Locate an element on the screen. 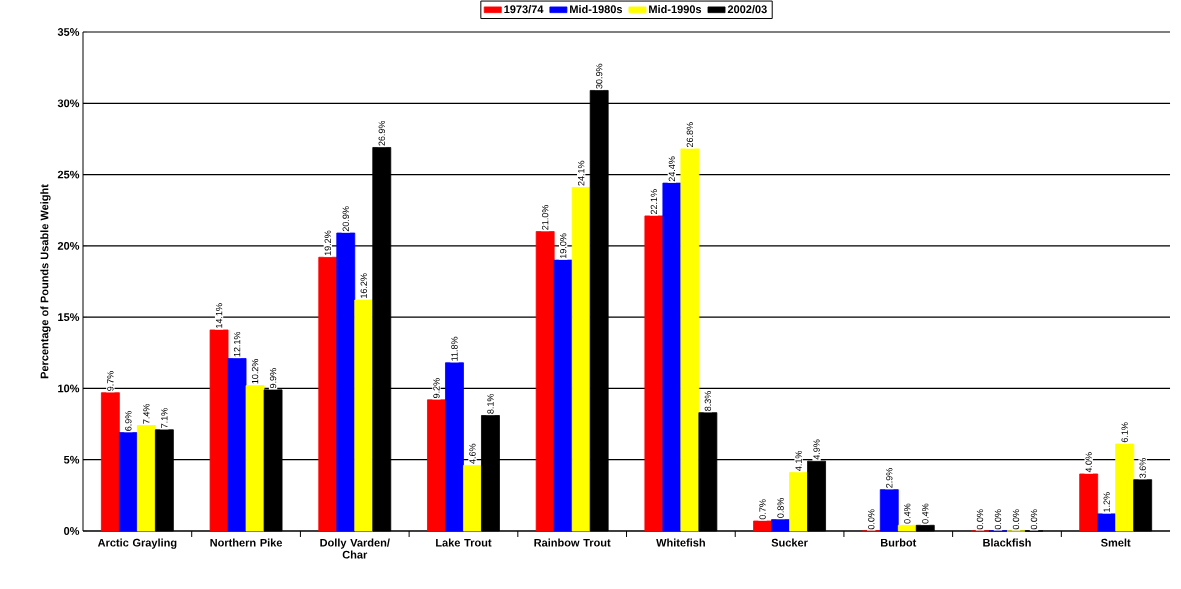 This screenshot has width=1181, height=589. data-label: 8.1% is located at coordinates (490, 403).